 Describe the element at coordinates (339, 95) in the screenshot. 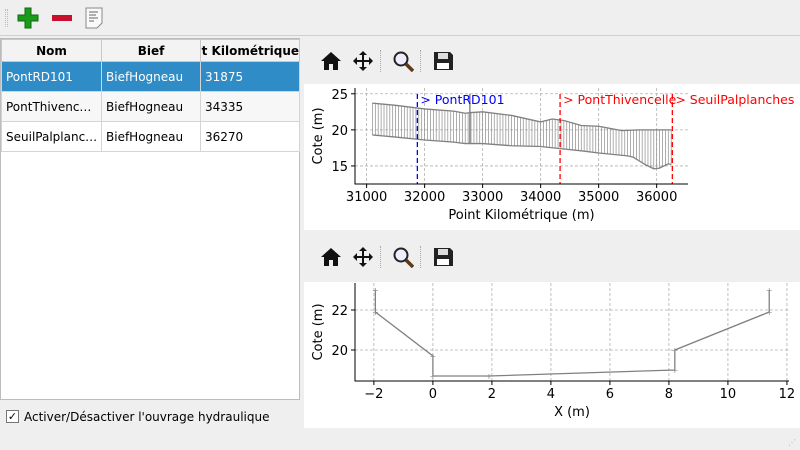

I see `y-tick-label: 25` at that location.